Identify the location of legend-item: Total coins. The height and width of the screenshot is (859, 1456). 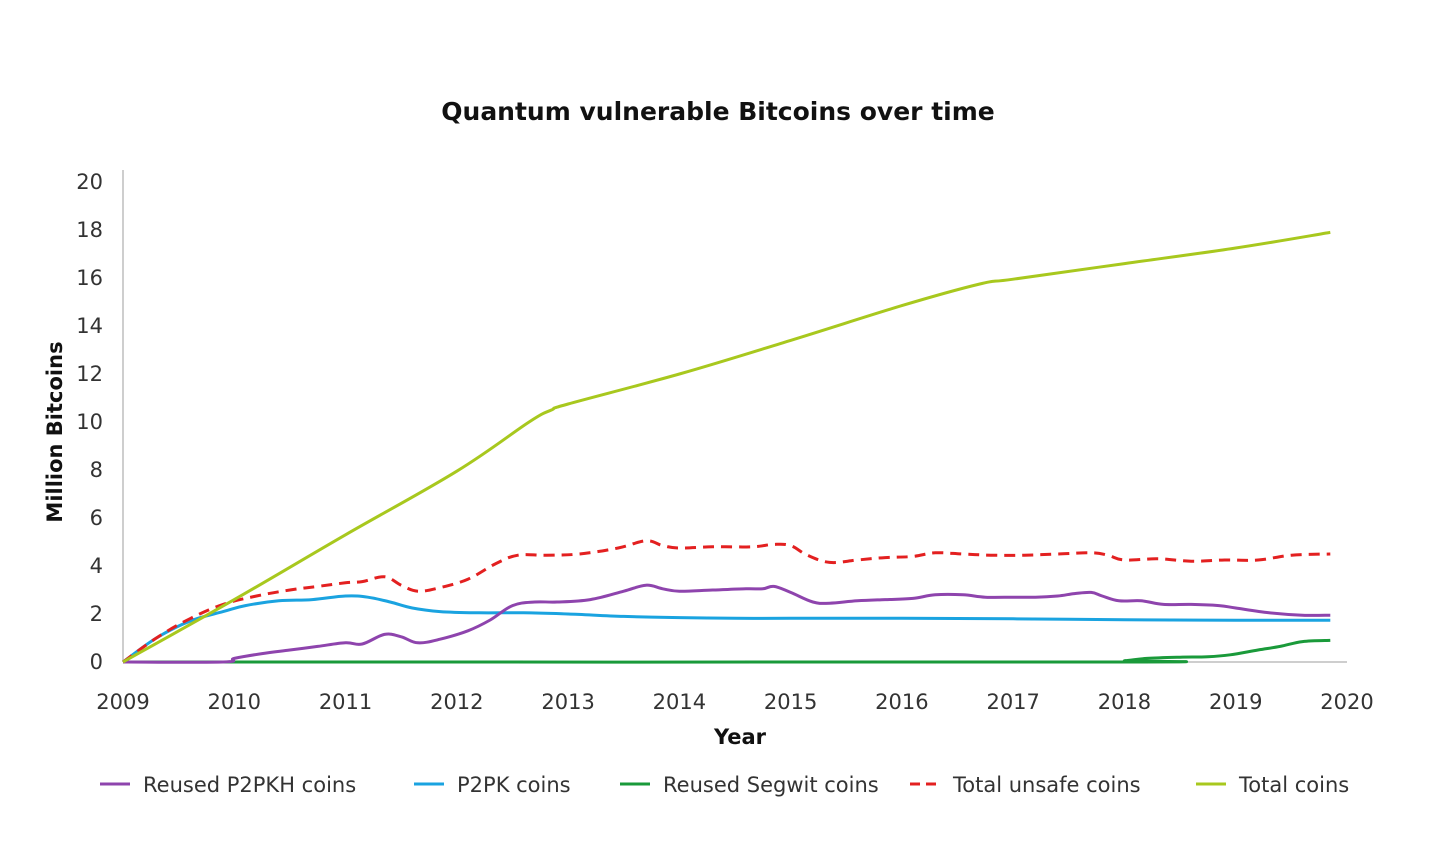
(1272, 785).